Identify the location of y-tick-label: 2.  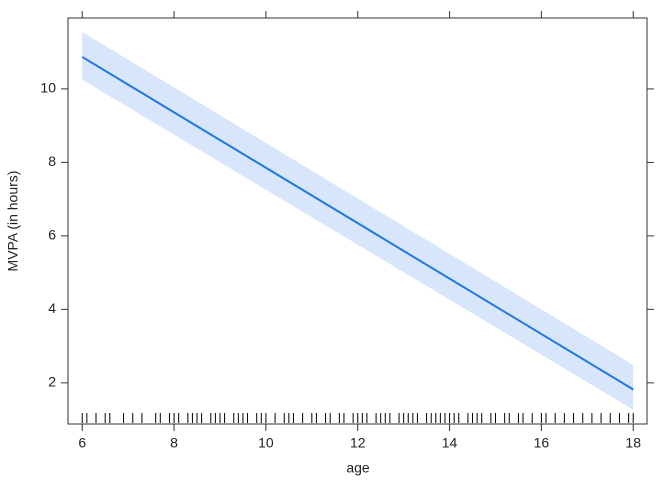
(52, 382).